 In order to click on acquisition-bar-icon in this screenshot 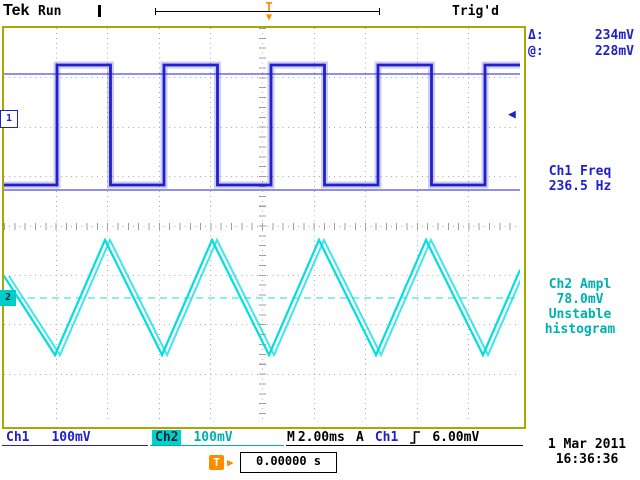, I will do `click(99, 11)`.